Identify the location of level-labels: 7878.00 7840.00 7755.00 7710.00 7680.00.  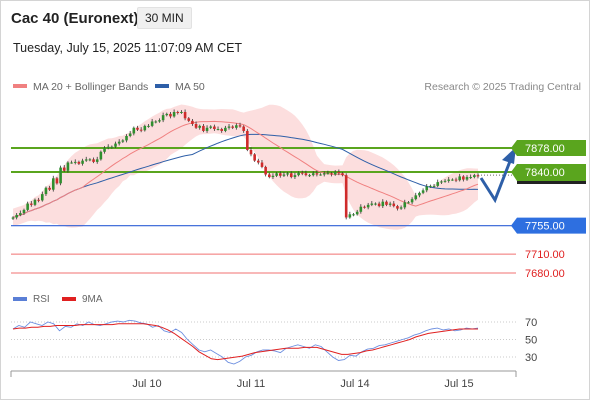
(548, 210).